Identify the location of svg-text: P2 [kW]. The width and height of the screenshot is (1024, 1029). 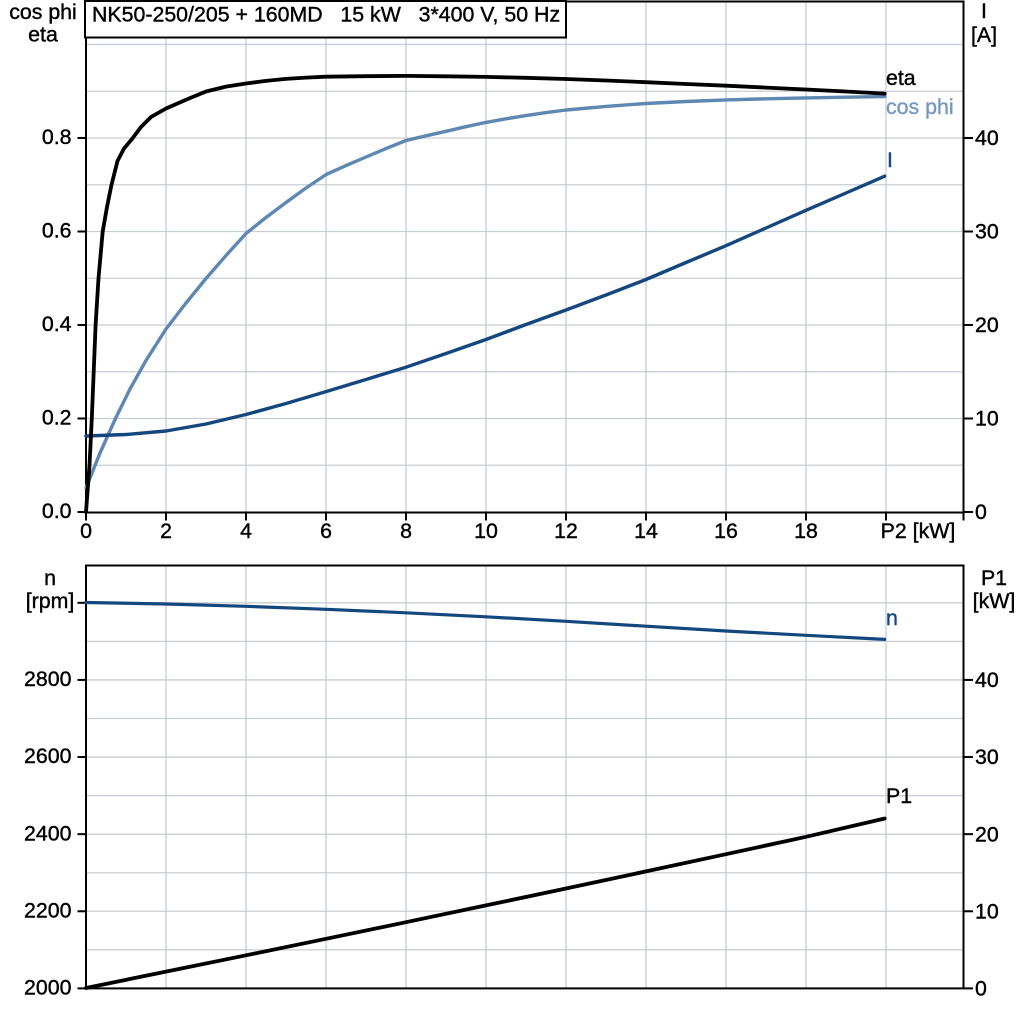
(918, 531).